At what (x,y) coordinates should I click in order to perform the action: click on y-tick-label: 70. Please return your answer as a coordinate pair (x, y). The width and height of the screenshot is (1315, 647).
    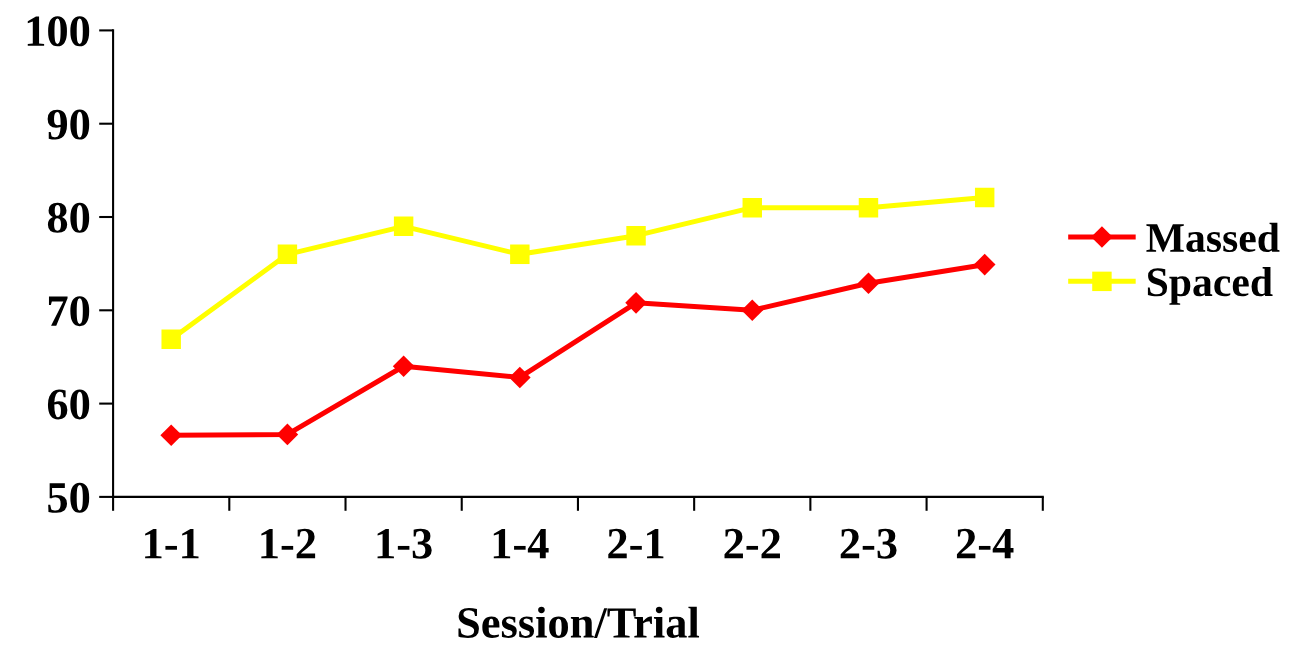
    Looking at the image, I should click on (69, 311).